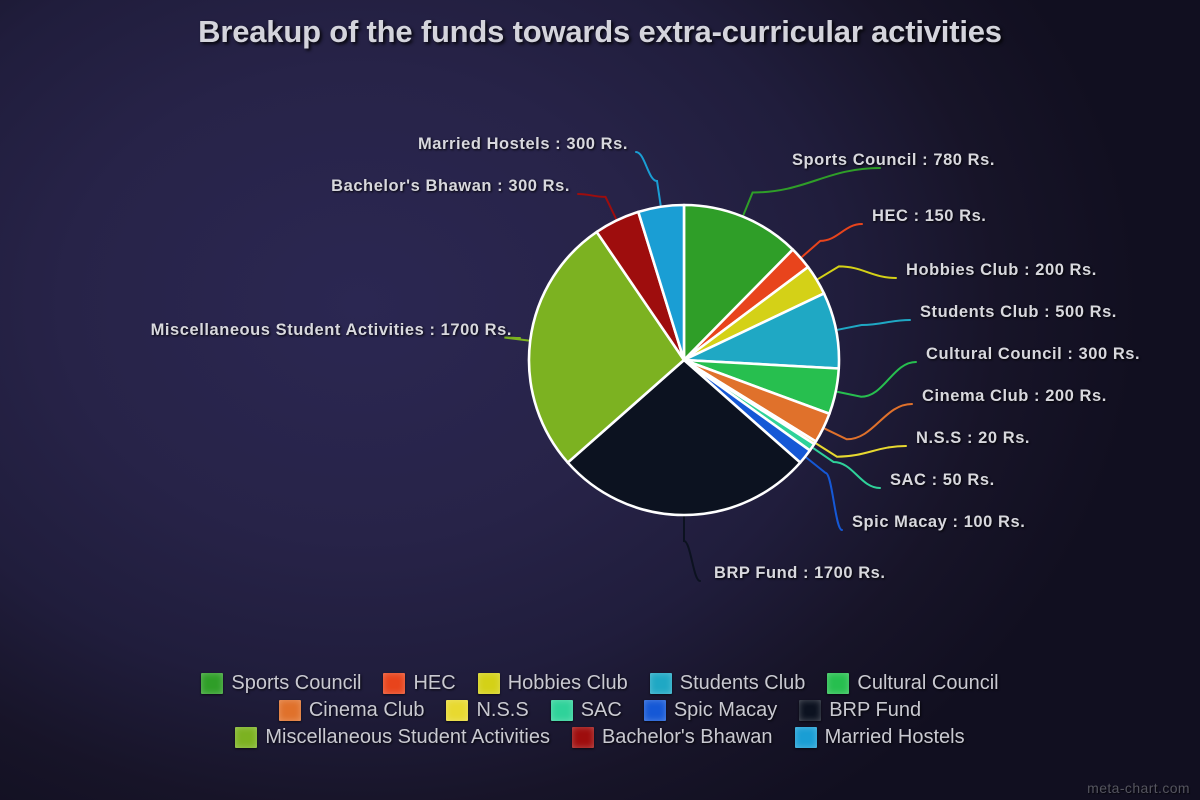 The height and width of the screenshot is (800, 1200). Describe the element at coordinates (1018, 312) in the screenshot. I see `pie-label-students-club: Students Club : 500 Rs.` at that location.